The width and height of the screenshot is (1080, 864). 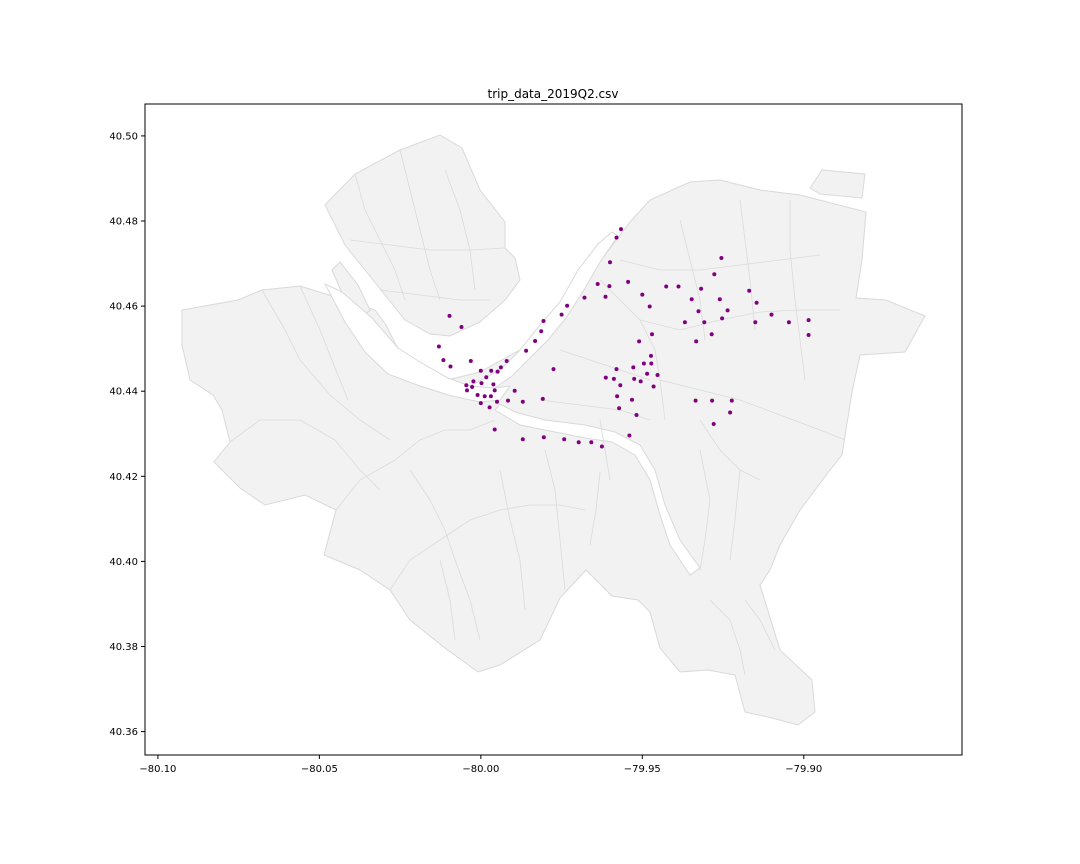 I want to click on trip-points, so click(x=623, y=338).